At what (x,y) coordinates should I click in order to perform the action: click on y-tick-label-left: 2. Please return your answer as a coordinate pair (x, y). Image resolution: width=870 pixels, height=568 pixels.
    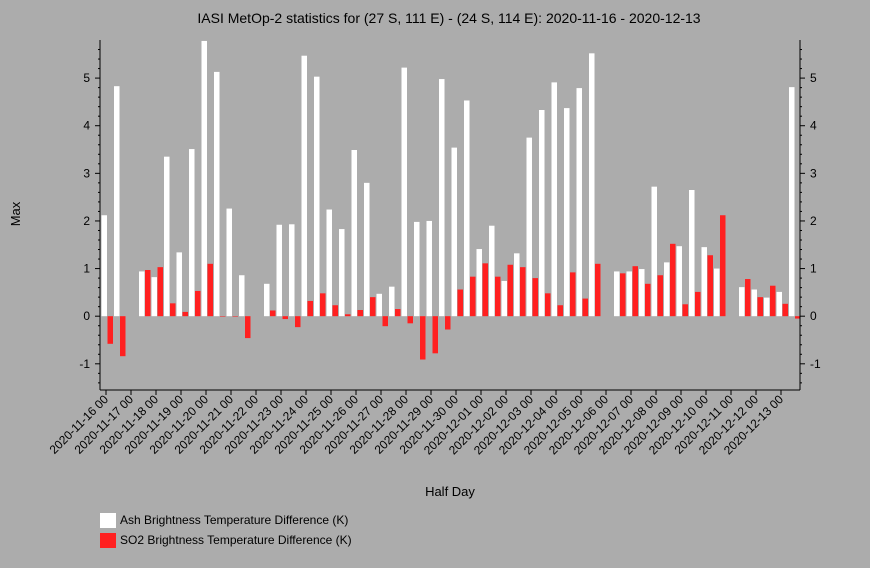
    Looking at the image, I should click on (86, 221).